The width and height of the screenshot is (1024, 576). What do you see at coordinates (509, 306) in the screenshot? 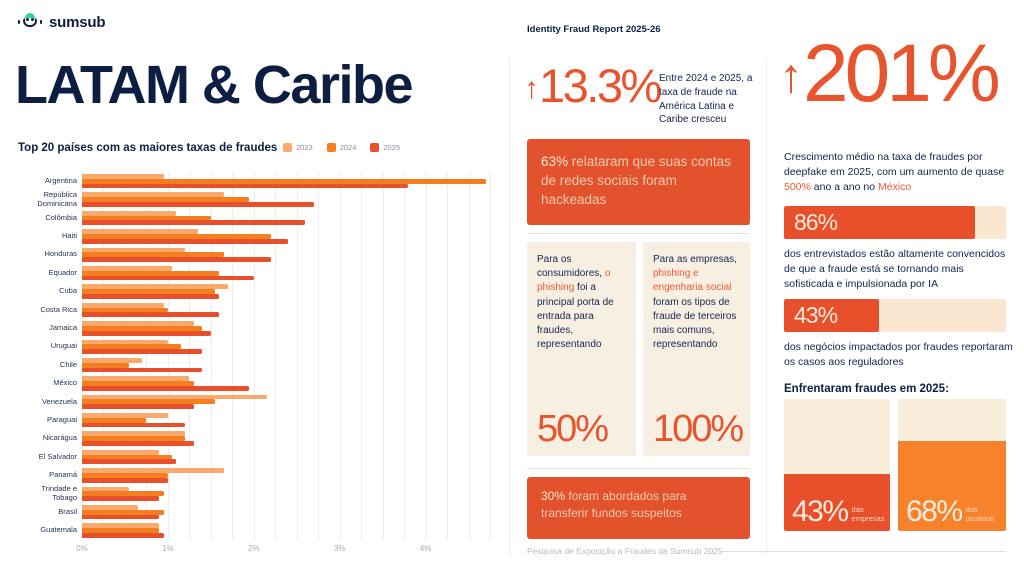
I see `divider-left-middle` at bounding box center [509, 306].